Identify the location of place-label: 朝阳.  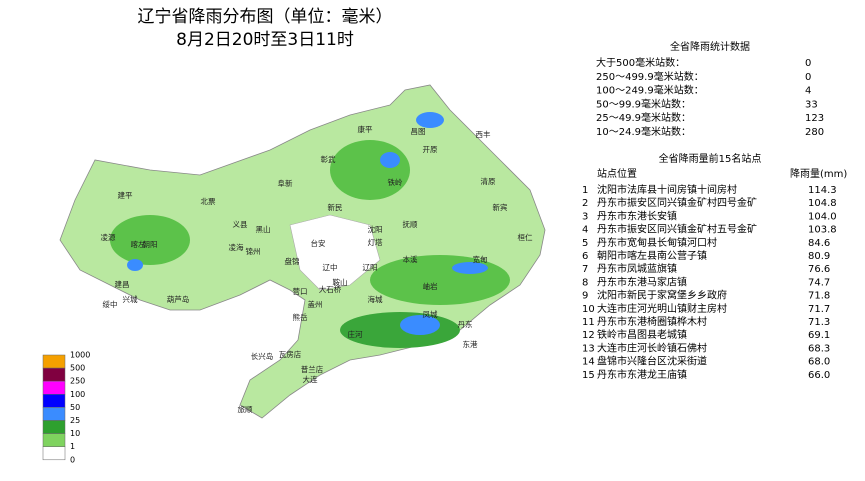
(150, 244).